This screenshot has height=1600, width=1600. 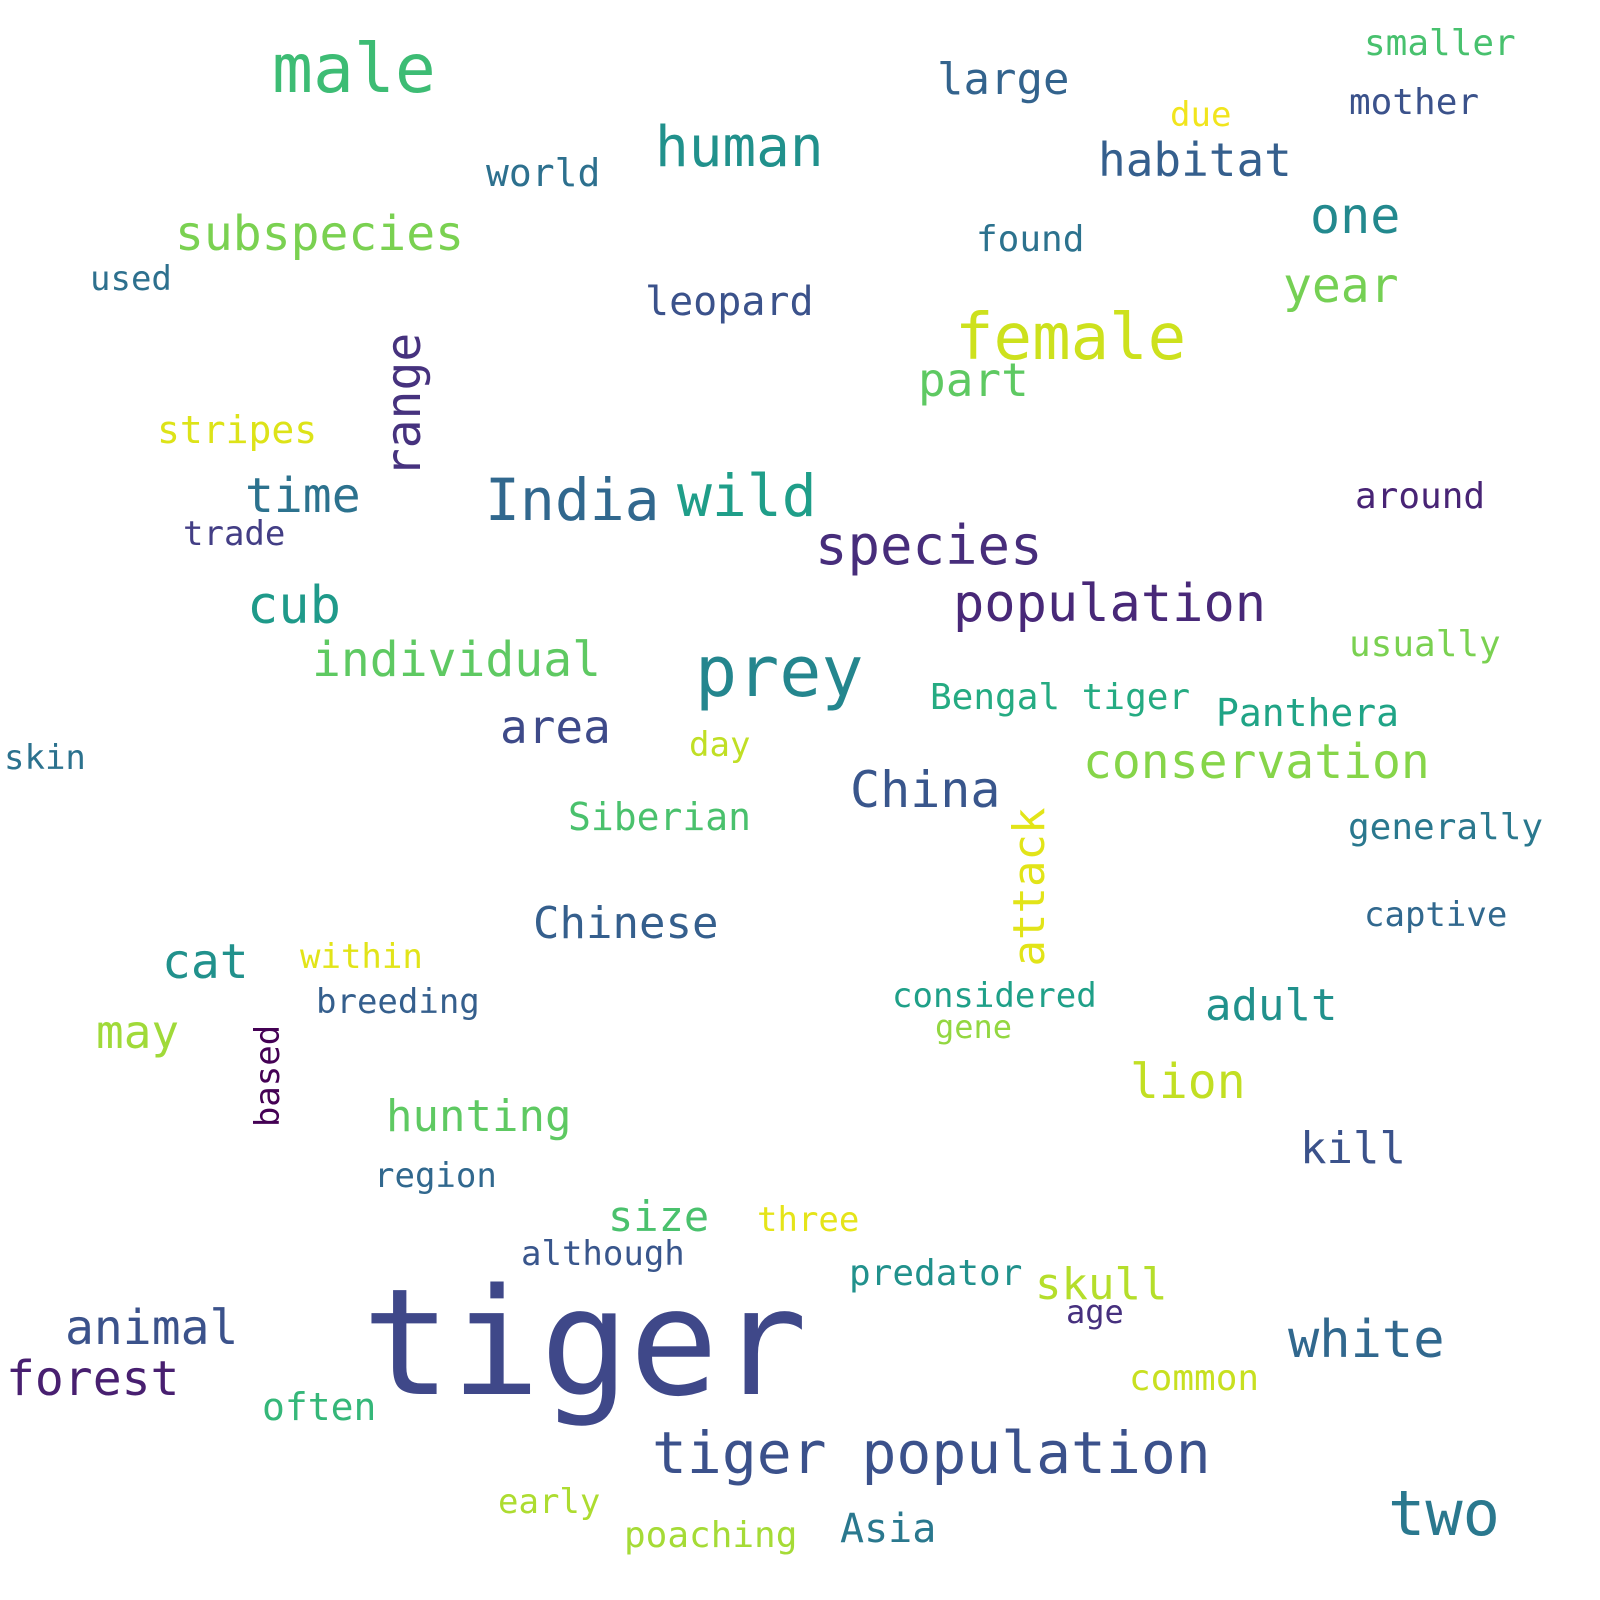 What do you see at coordinates (1256, 762) in the screenshot?
I see `word-conservation: conservation` at bounding box center [1256, 762].